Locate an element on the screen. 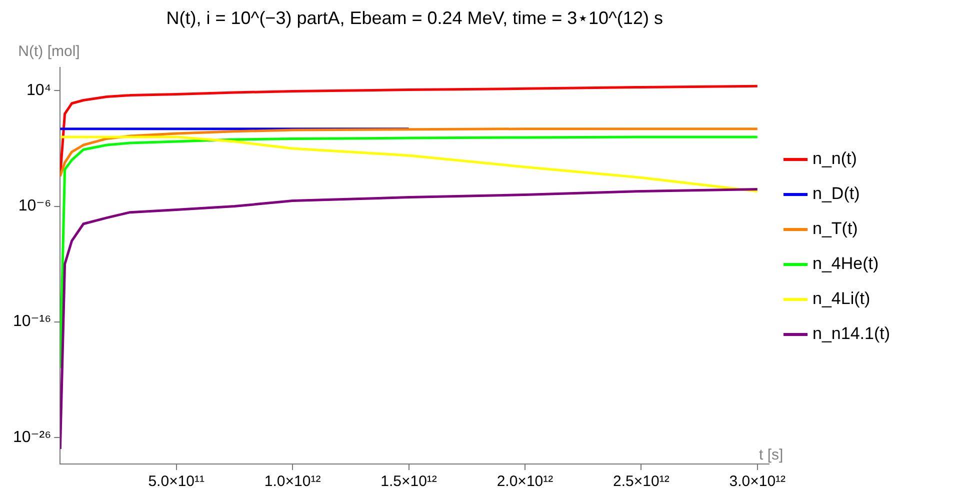 The height and width of the screenshot is (498, 960). y-tick-label: 10⁻¹⁶ is located at coordinates (32, 321).